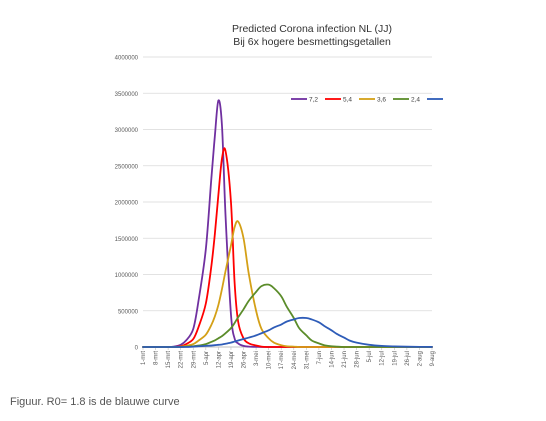 This screenshot has height=421, width=546. What do you see at coordinates (127, 167) in the screenshot?
I see `y-tick-label: 2500000` at bounding box center [127, 167].